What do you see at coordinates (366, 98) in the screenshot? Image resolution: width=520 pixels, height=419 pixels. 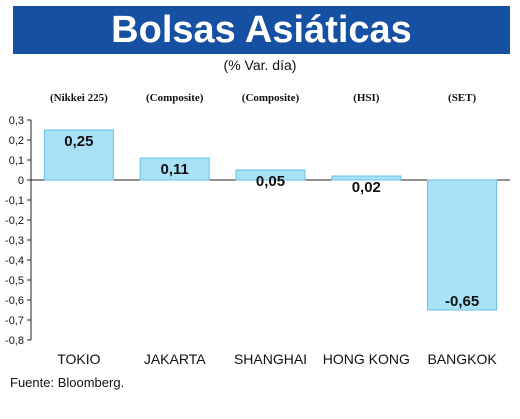 I see `index-label: (HSI)` at bounding box center [366, 98].